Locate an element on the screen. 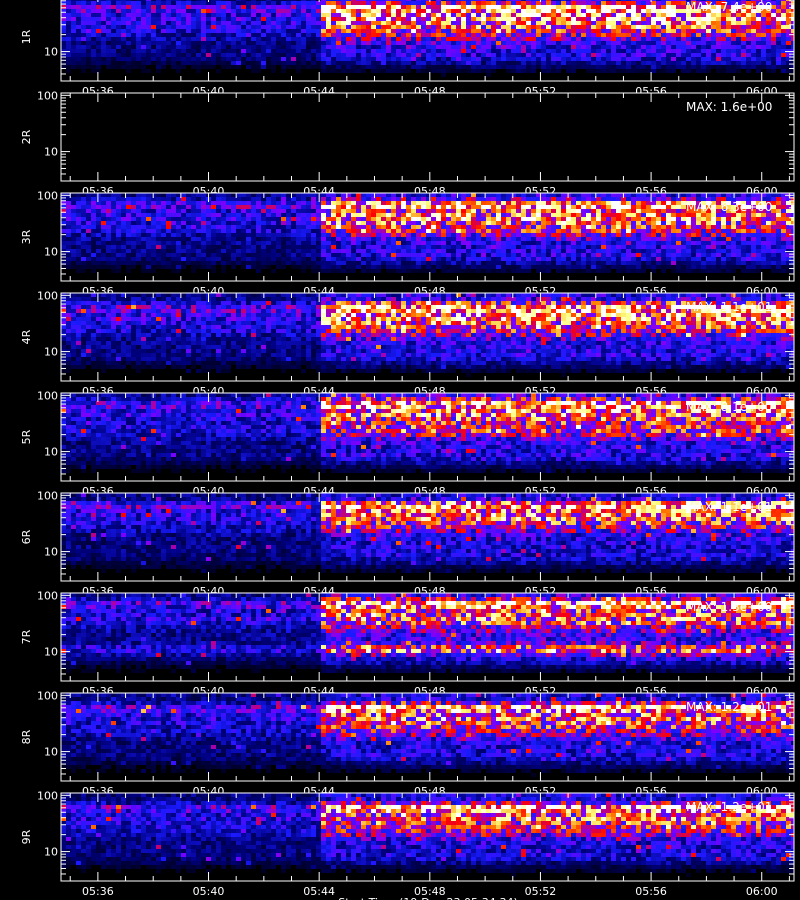 Image resolution: width=800 pixels, height=900 pixels. heatmap-1R is located at coordinates (427, 40).